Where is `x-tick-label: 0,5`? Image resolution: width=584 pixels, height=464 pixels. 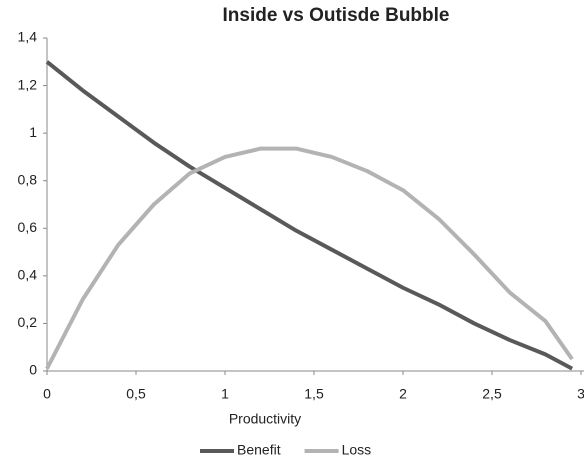 x-tick-label: 0,5 is located at coordinates (136, 394).